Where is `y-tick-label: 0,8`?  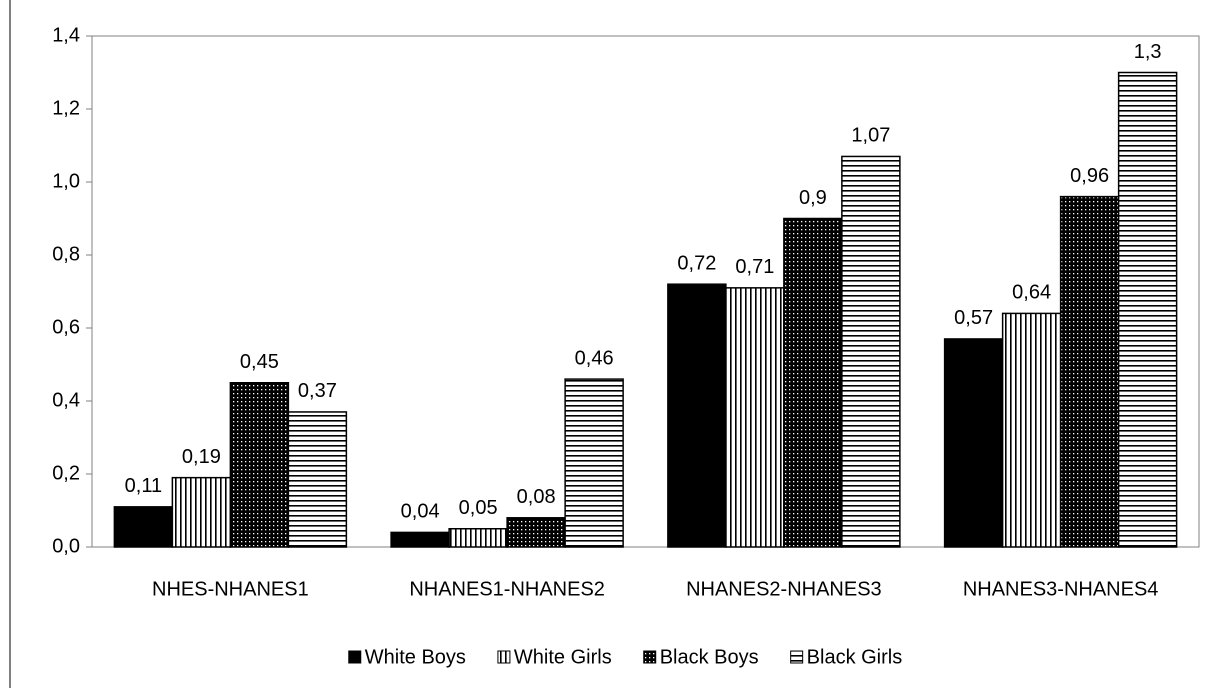 y-tick-label: 0,8 is located at coordinates (66, 254).